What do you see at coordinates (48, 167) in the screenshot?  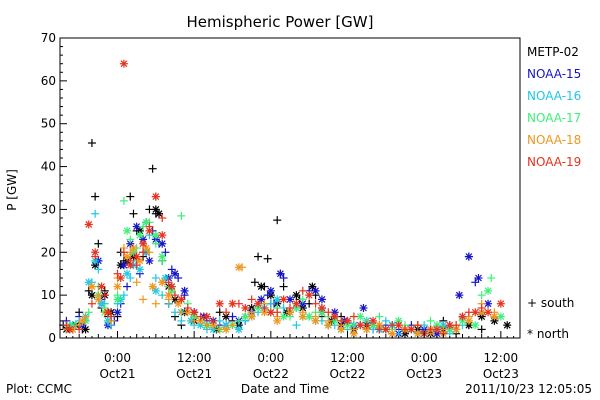 I see `y-tick-label: 40` at bounding box center [48, 167].